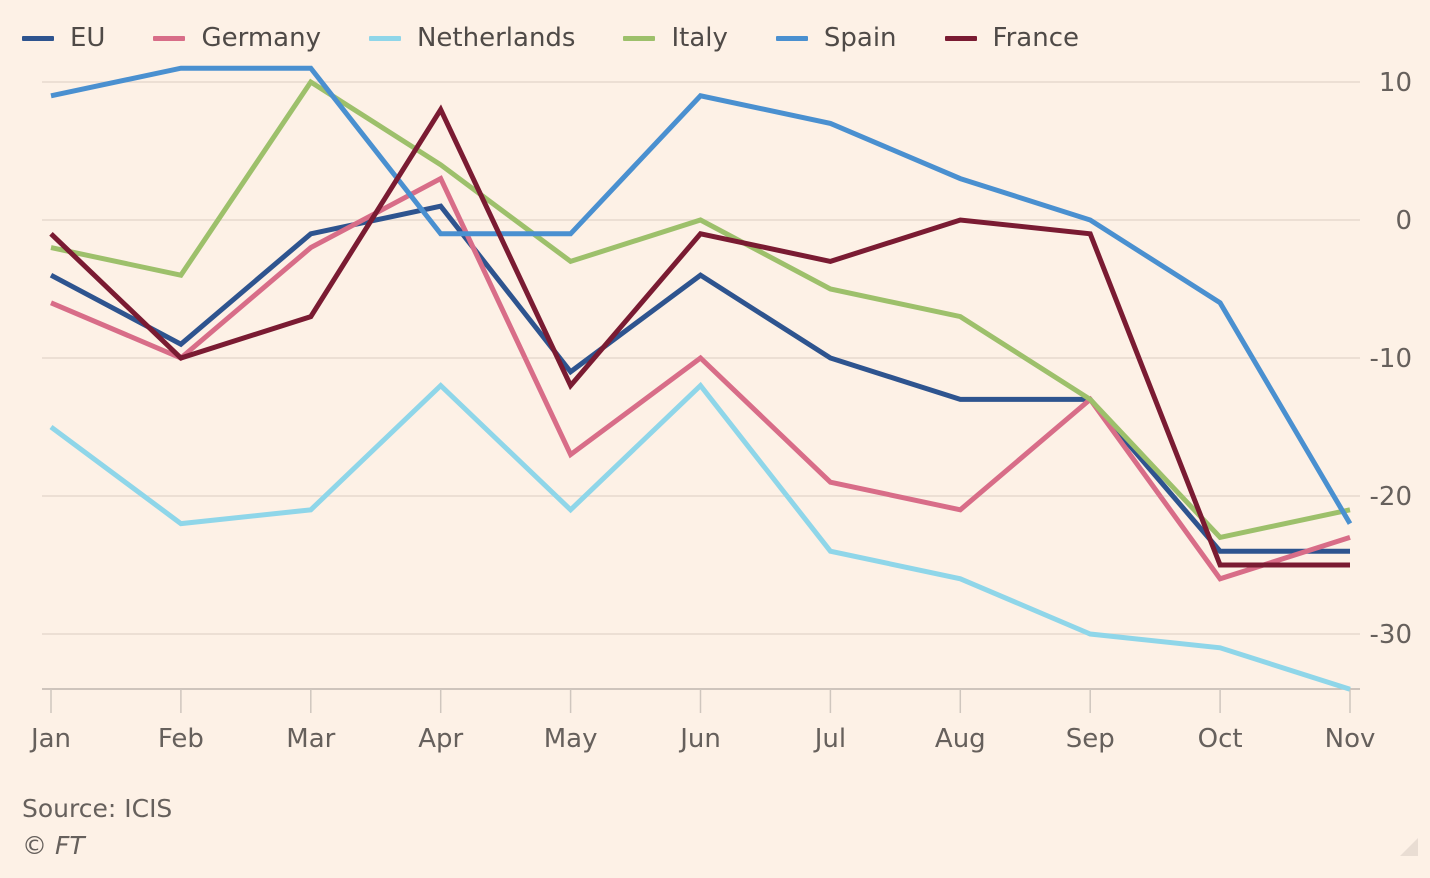  What do you see at coordinates (261, 38) in the screenshot?
I see `legend-label: Germany` at bounding box center [261, 38].